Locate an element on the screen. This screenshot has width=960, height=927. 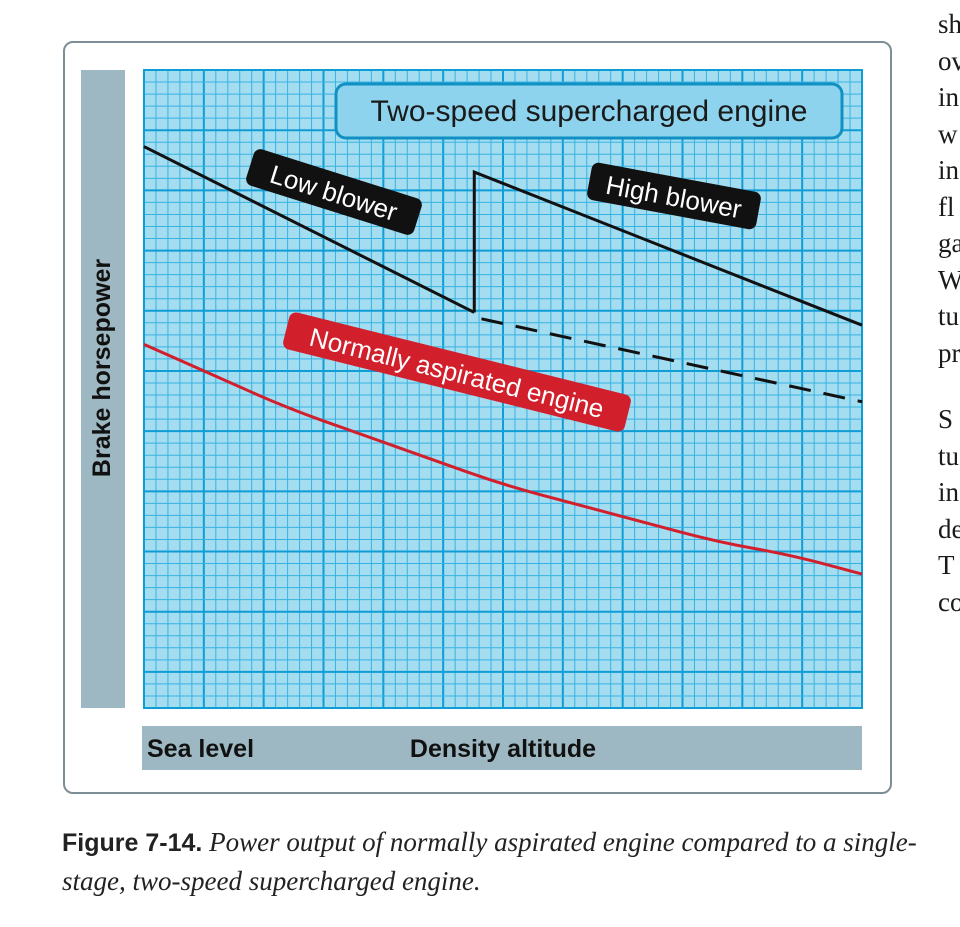
chart-title: Two-speed supercharged engine is located at coordinates (589, 111).